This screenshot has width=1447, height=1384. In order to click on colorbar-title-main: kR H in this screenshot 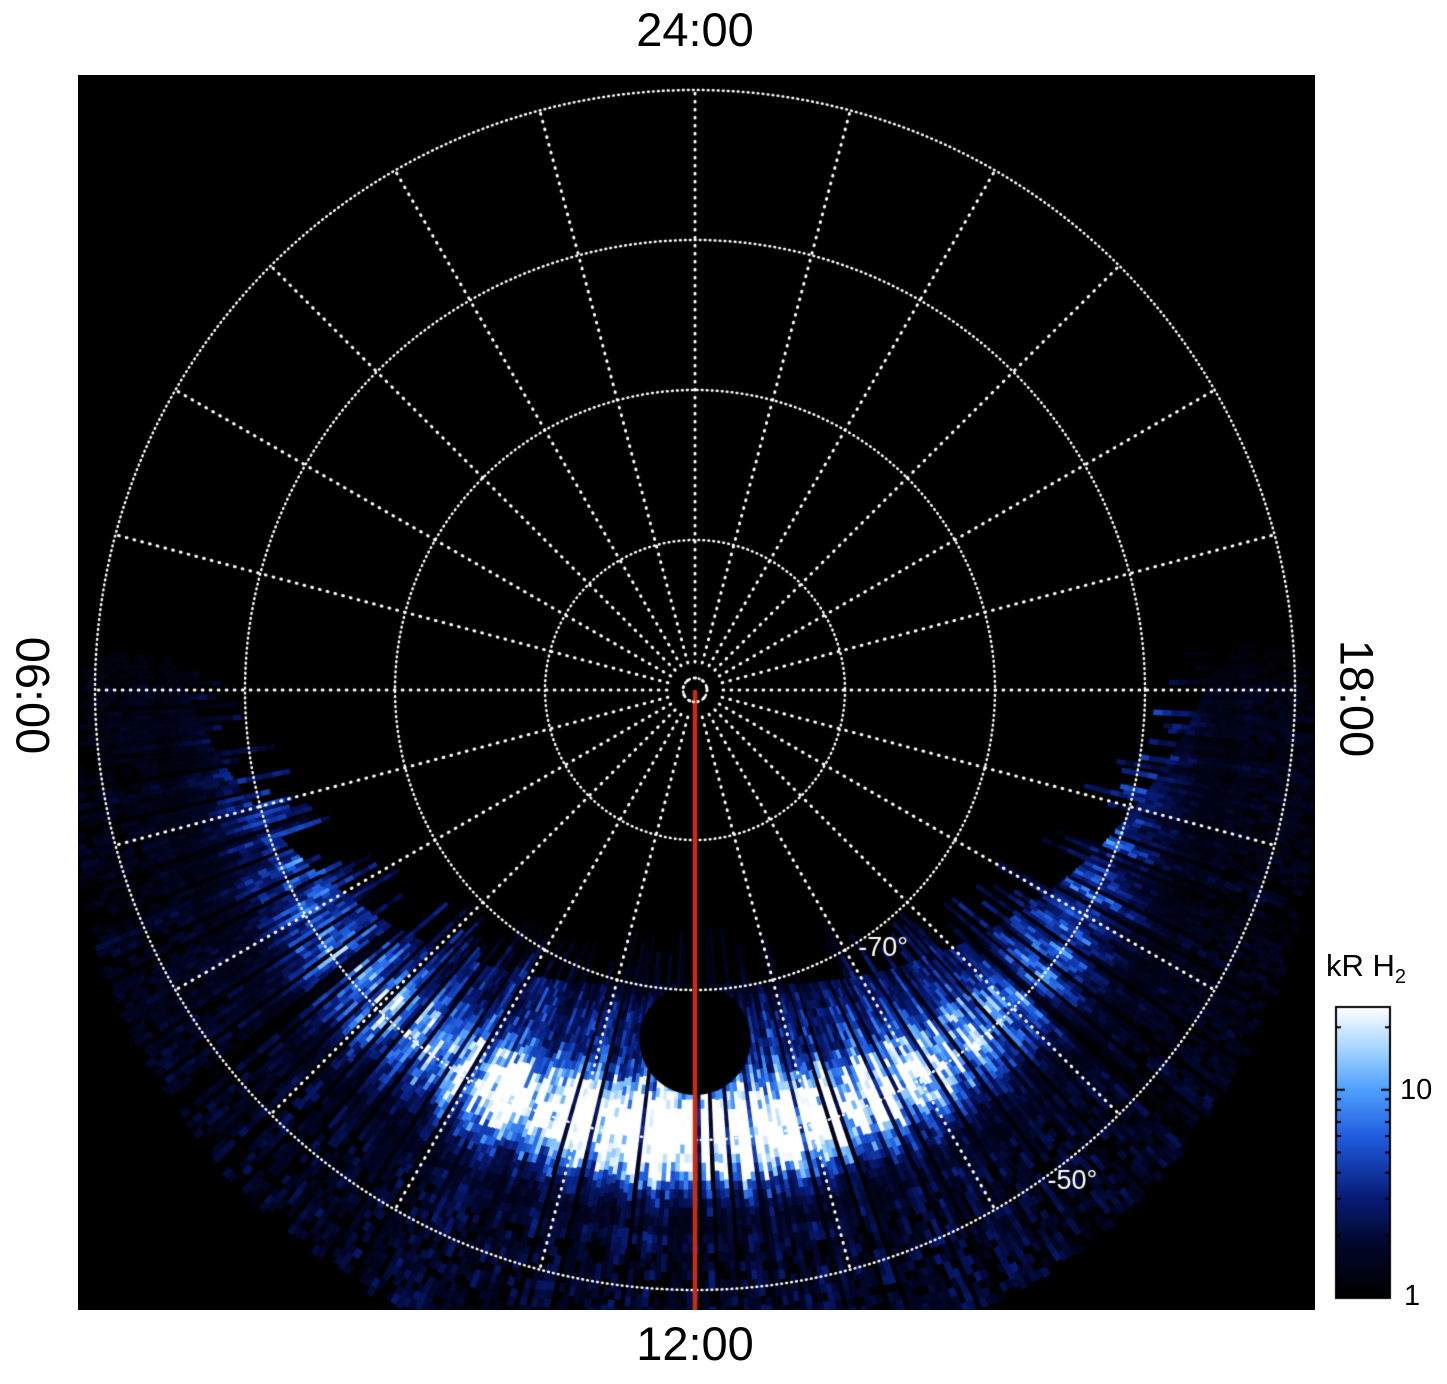, I will do `click(1360, 965)`.